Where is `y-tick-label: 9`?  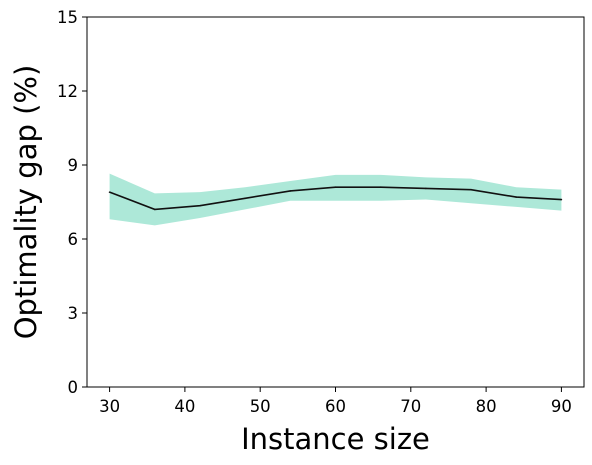
y-tick-label: 9 is located at coordinates (73, 165).